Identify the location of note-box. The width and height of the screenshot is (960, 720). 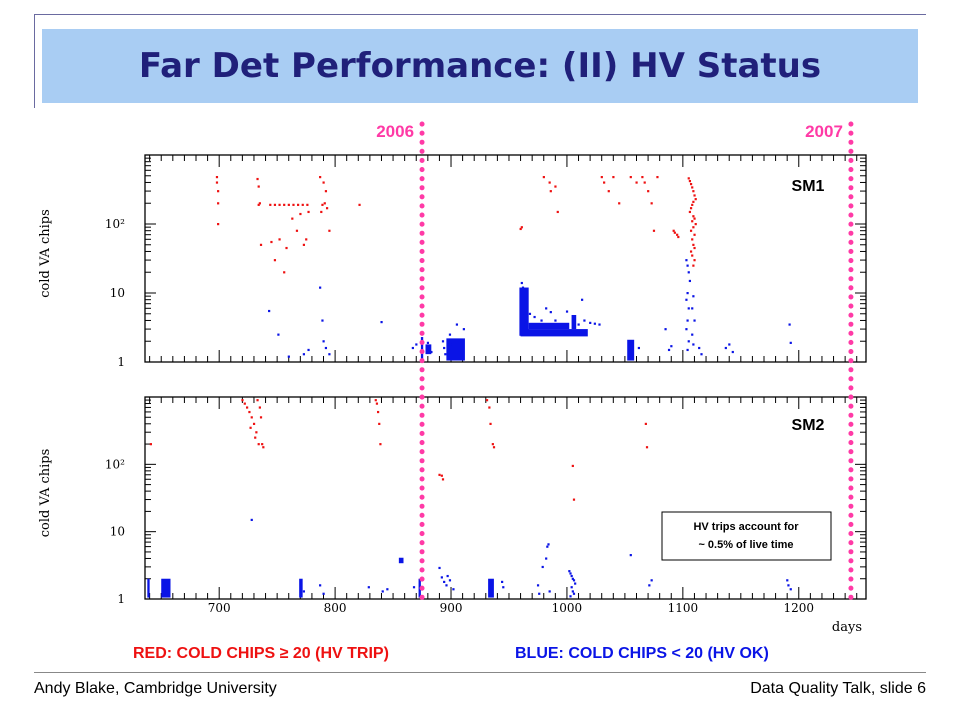
(746, 536).